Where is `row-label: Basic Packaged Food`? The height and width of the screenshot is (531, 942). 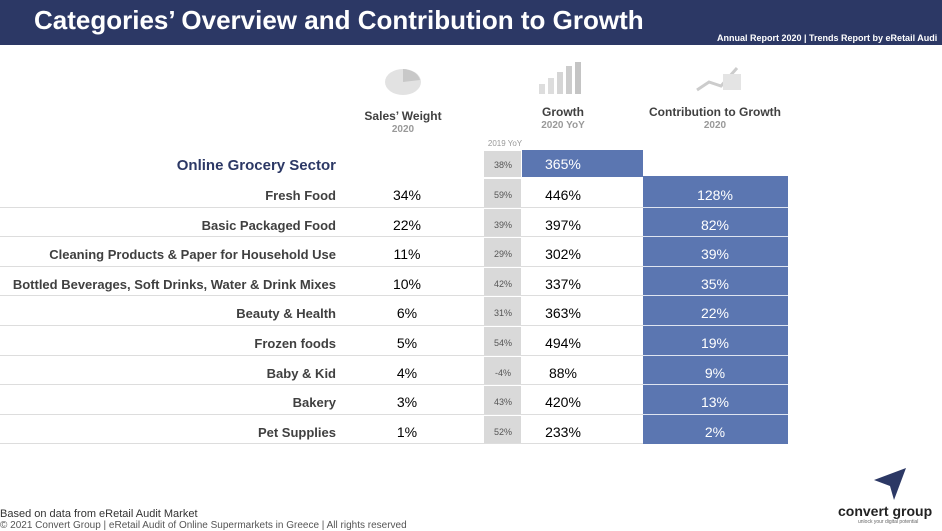 row-label: Basic Packaged Food is located at coordinates (268, 225).